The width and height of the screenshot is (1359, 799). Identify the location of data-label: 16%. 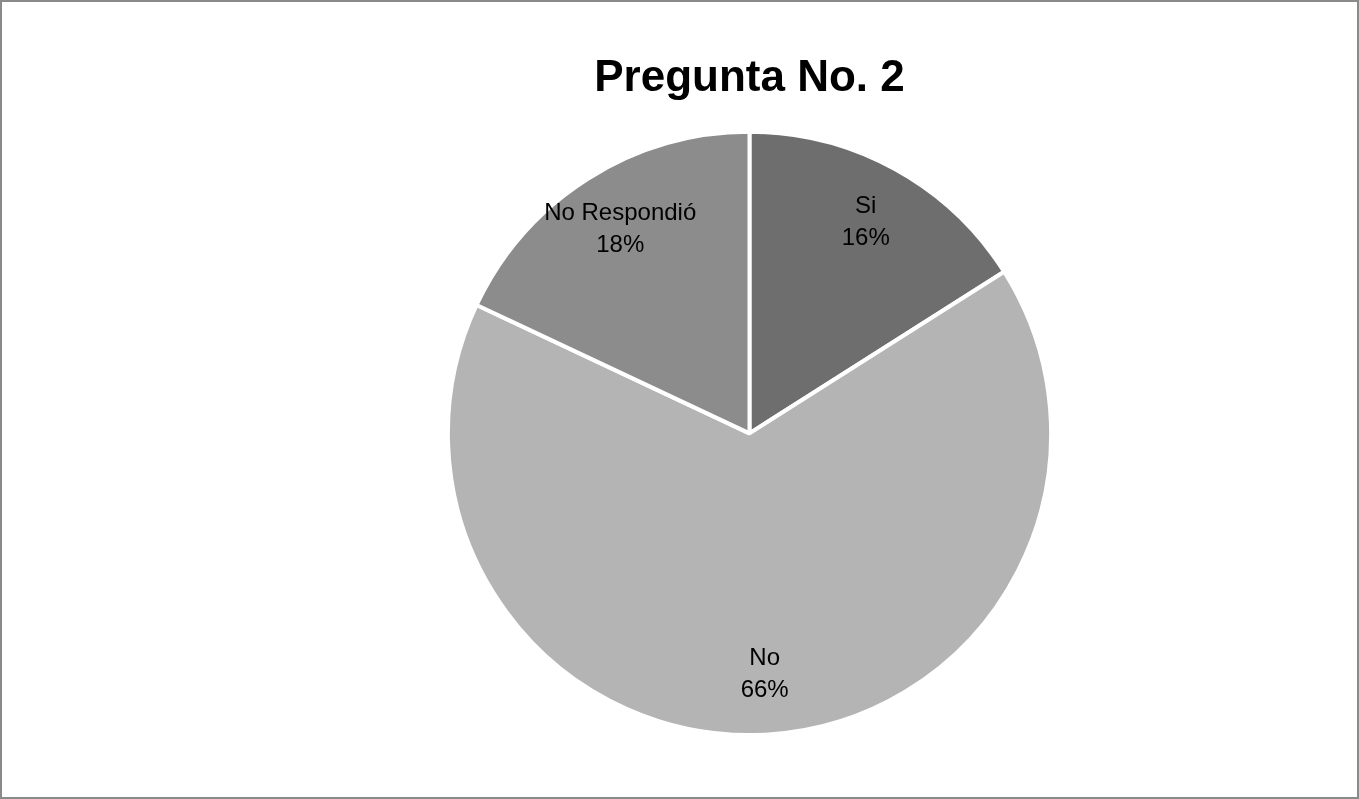
(865, 236).